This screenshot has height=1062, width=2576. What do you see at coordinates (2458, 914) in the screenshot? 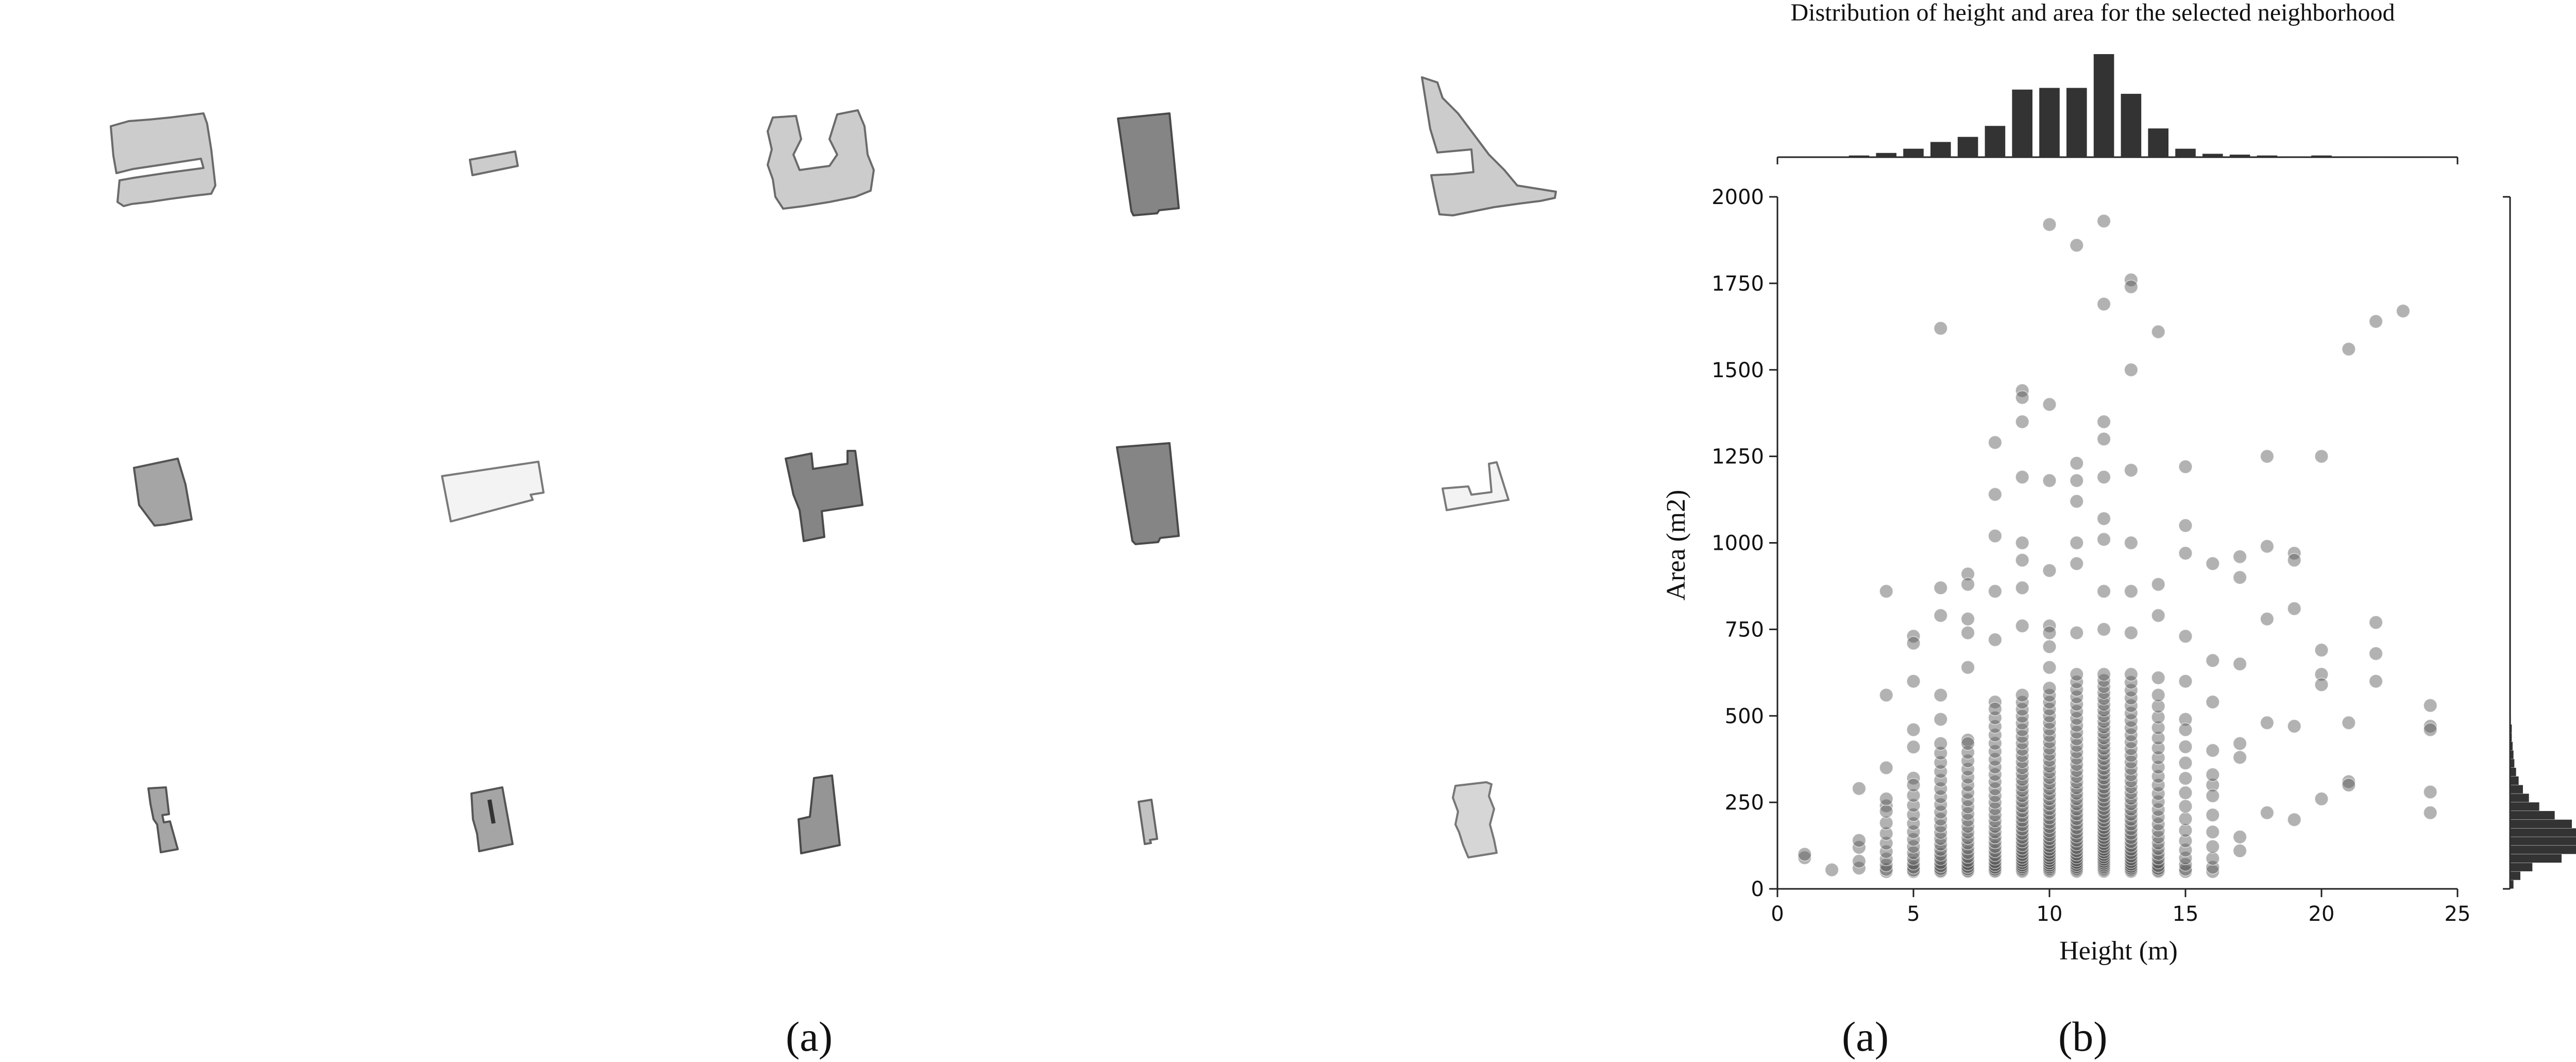
I see `x-tick-label: 25` at bounding box center [2458, 914].